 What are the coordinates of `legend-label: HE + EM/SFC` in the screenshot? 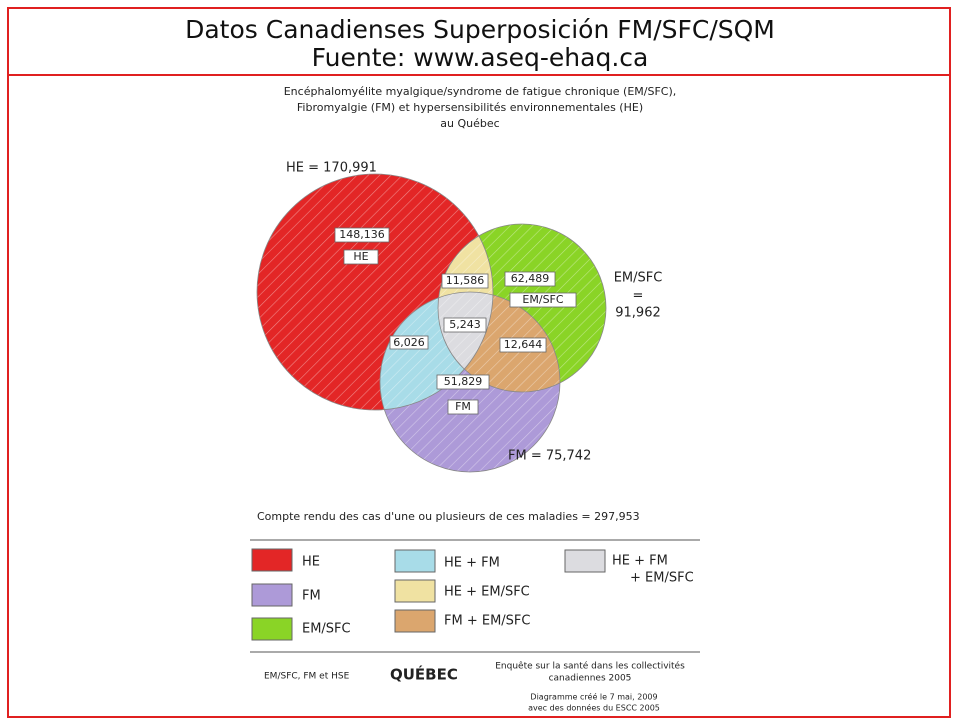 It's located at (487, 592).